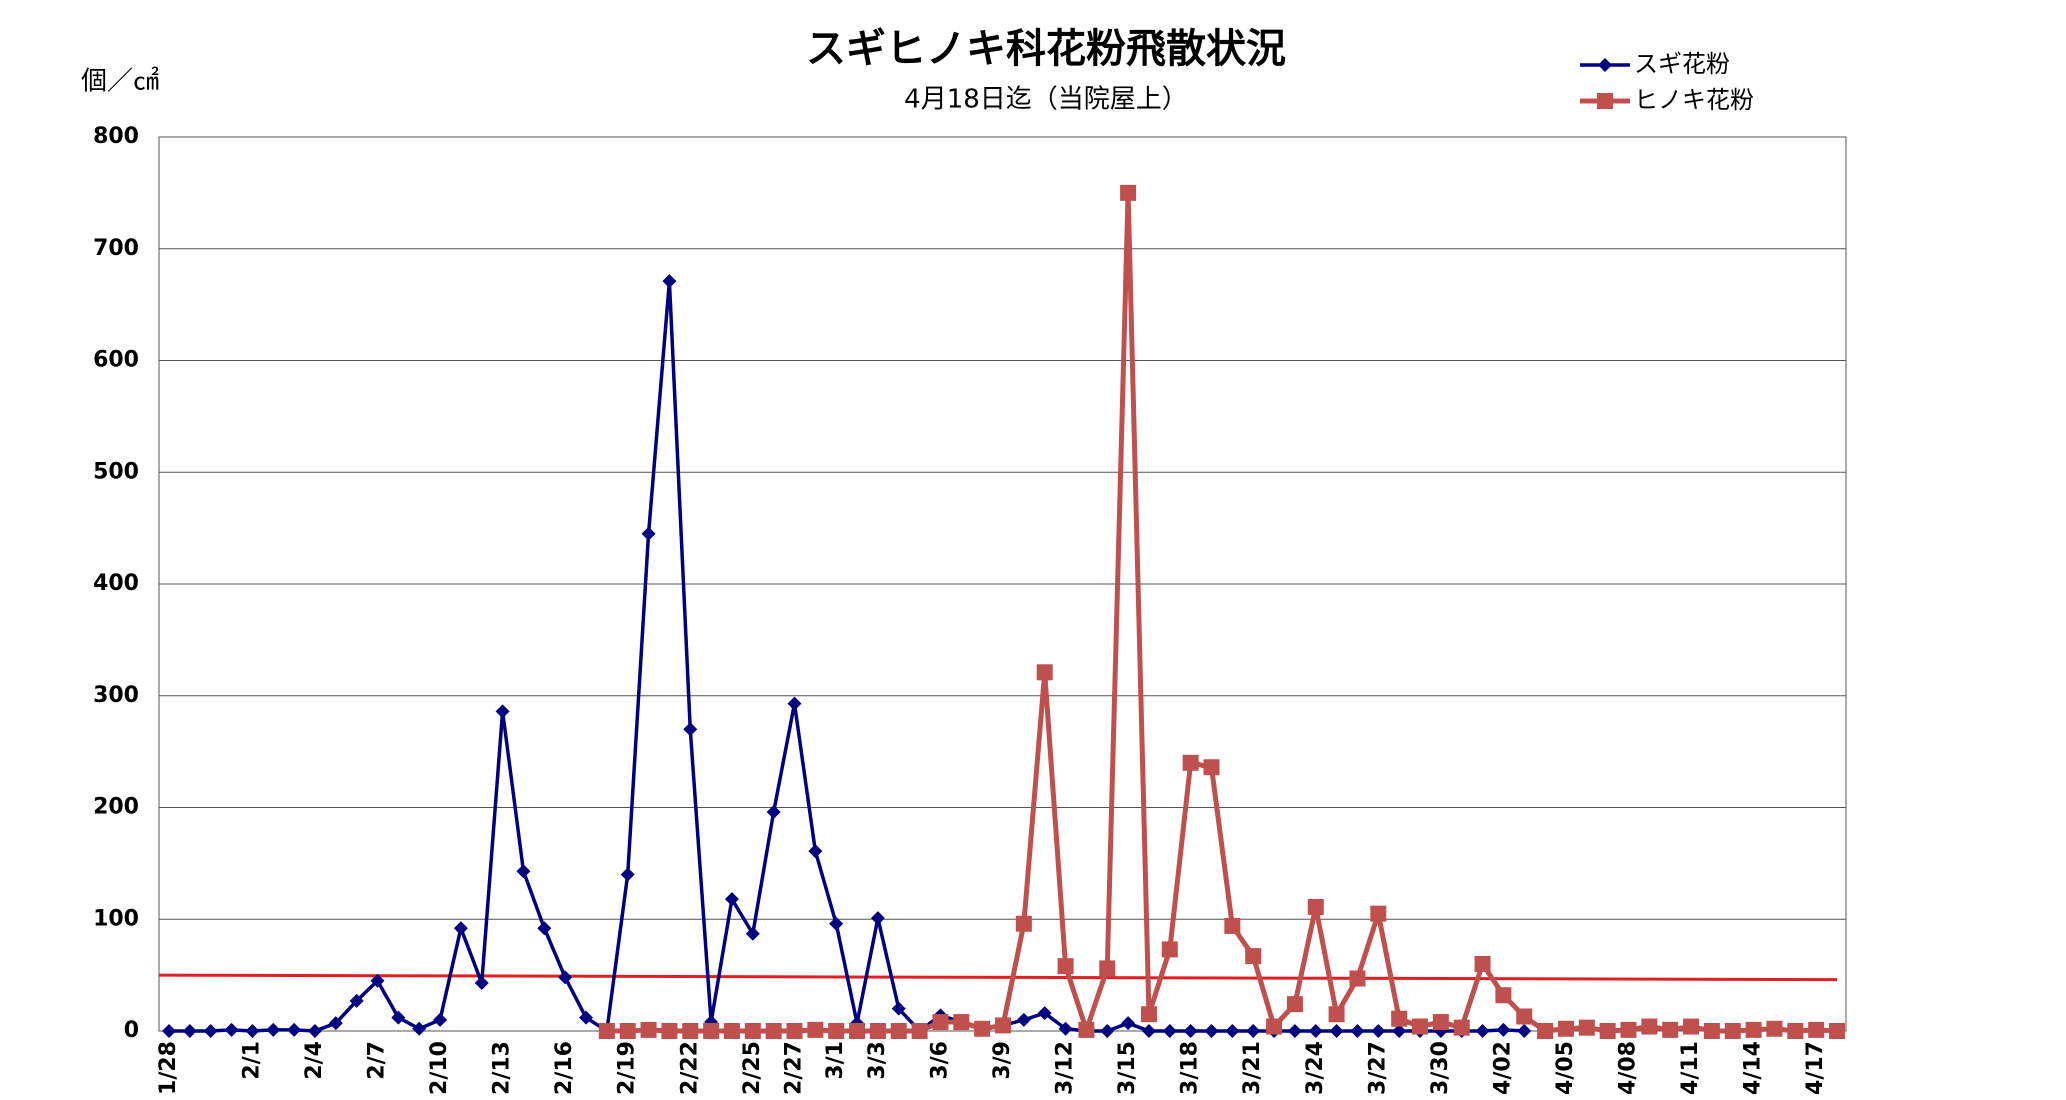  What do you see at coordinates (1565, 1068) in the screenshot?
I see `x-tick-label: 4/05` at bounding box center [1565, 1068].